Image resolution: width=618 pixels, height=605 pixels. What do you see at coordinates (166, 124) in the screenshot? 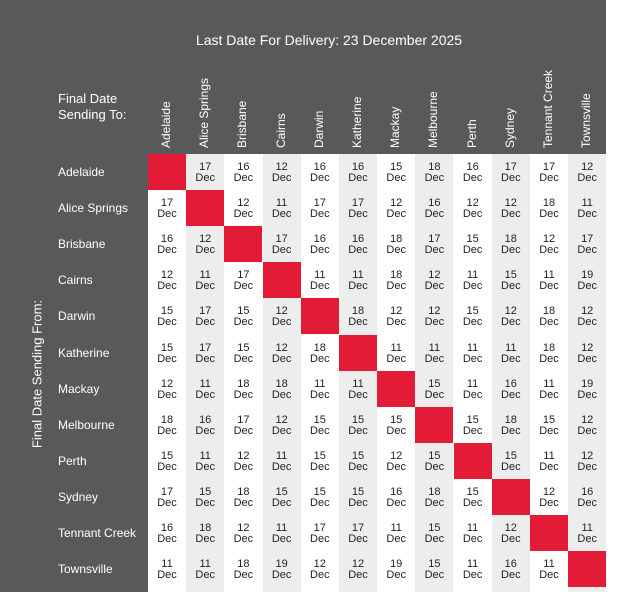
I see `column-header: Adelaide` at bounding box center [166, 124].